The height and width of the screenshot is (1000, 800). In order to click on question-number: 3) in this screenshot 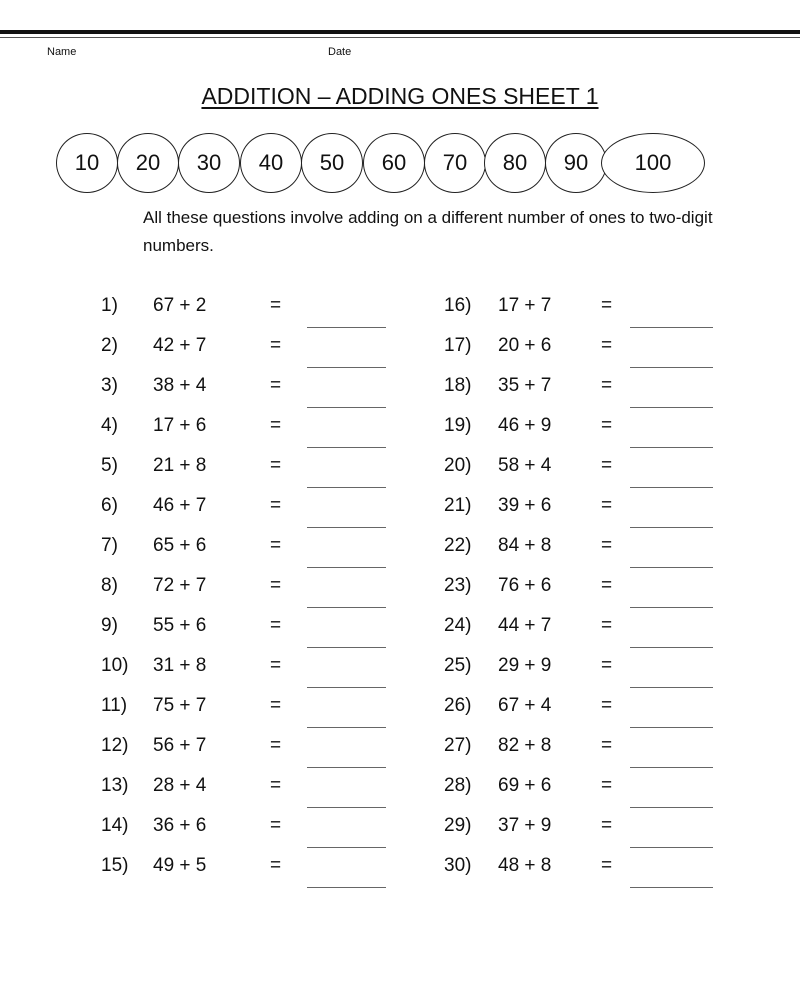, I will do `click(109, 385)`.